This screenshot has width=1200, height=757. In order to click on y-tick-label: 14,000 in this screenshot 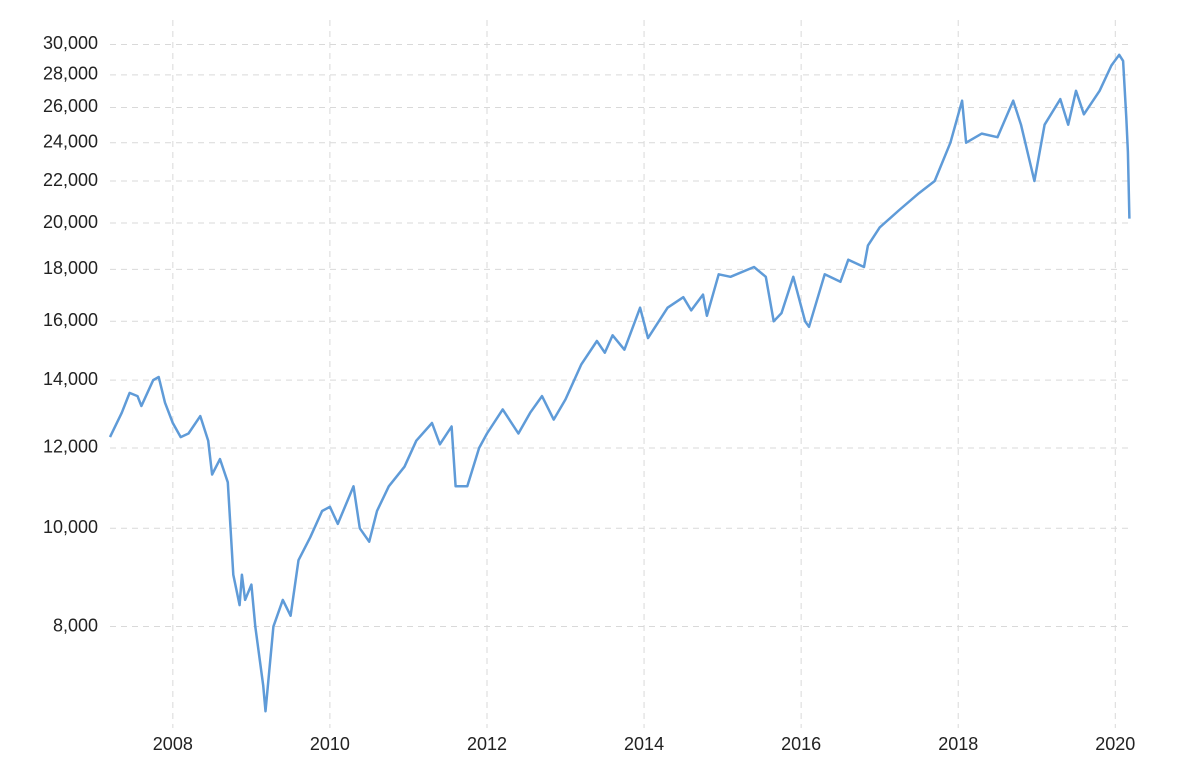, I will do `click(70, 379)`.